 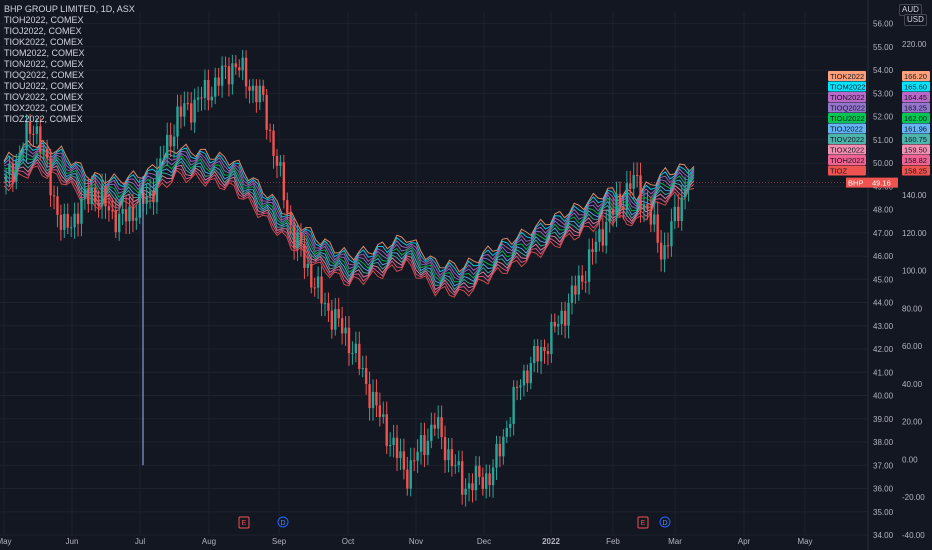 I want to click on series-value-tag-text: 164.45, so click(x=915, y=97).